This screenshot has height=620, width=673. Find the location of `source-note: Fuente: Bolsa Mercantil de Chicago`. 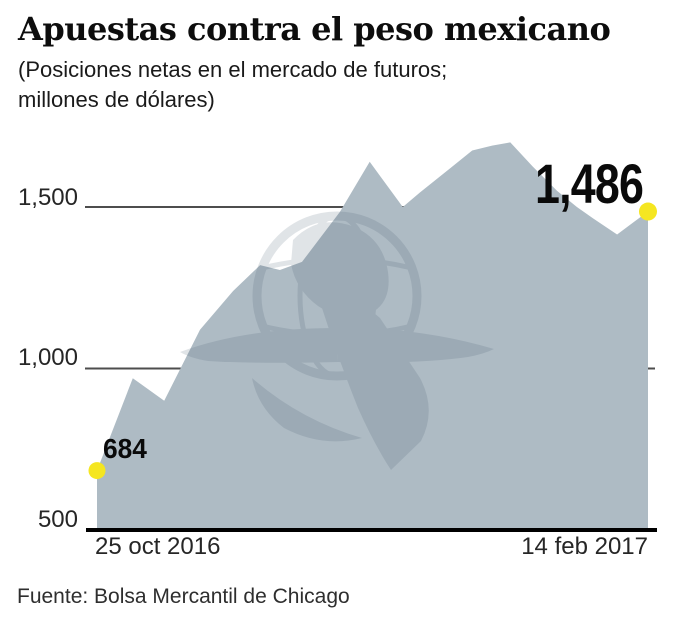

source-note: Fuente: Bolsa Mercantil de Chicago is located at coordinates (183, 596).